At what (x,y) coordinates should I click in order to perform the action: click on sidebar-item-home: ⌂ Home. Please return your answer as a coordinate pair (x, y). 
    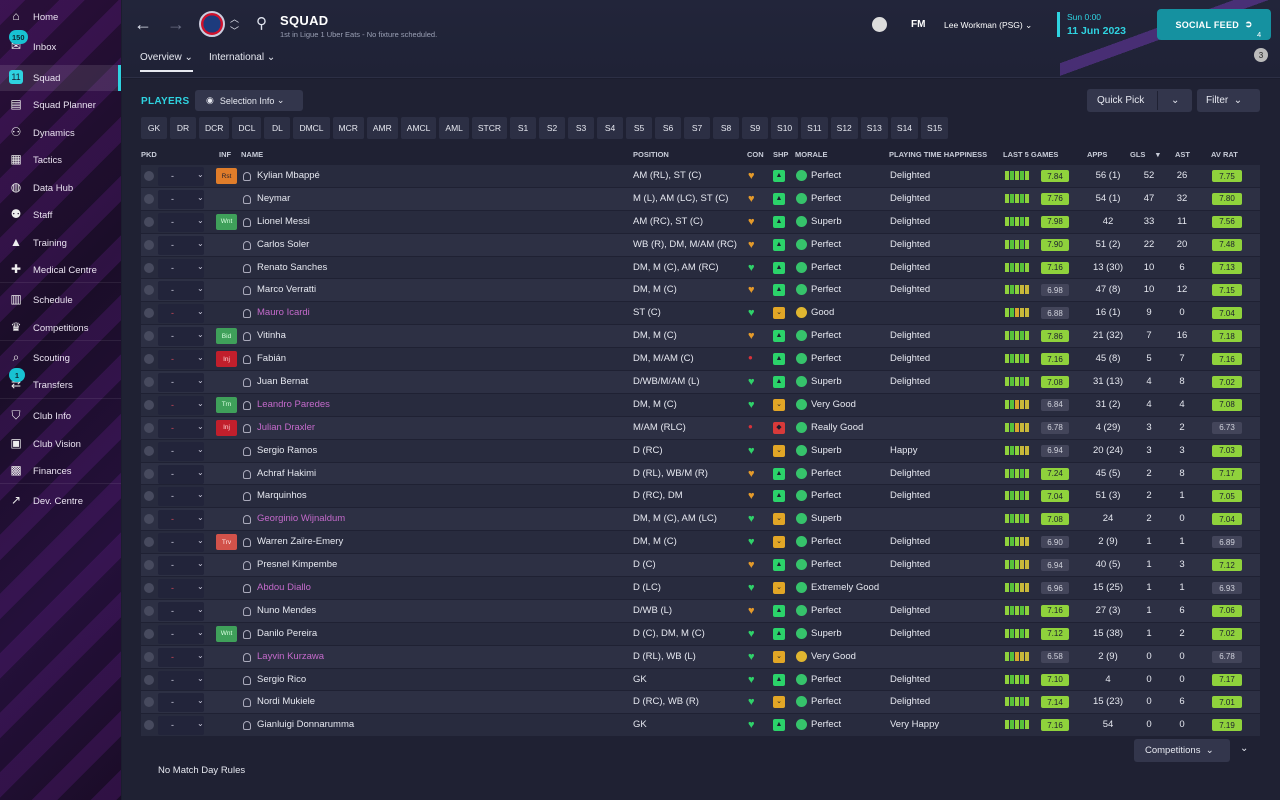
    Looking at the image, I should click on (60, 17).